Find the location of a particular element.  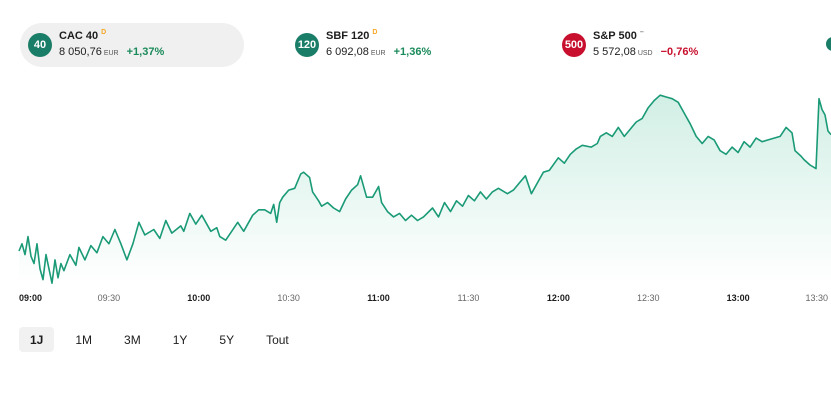

ticker-badge: 120 is located at coordinates (307, 45).